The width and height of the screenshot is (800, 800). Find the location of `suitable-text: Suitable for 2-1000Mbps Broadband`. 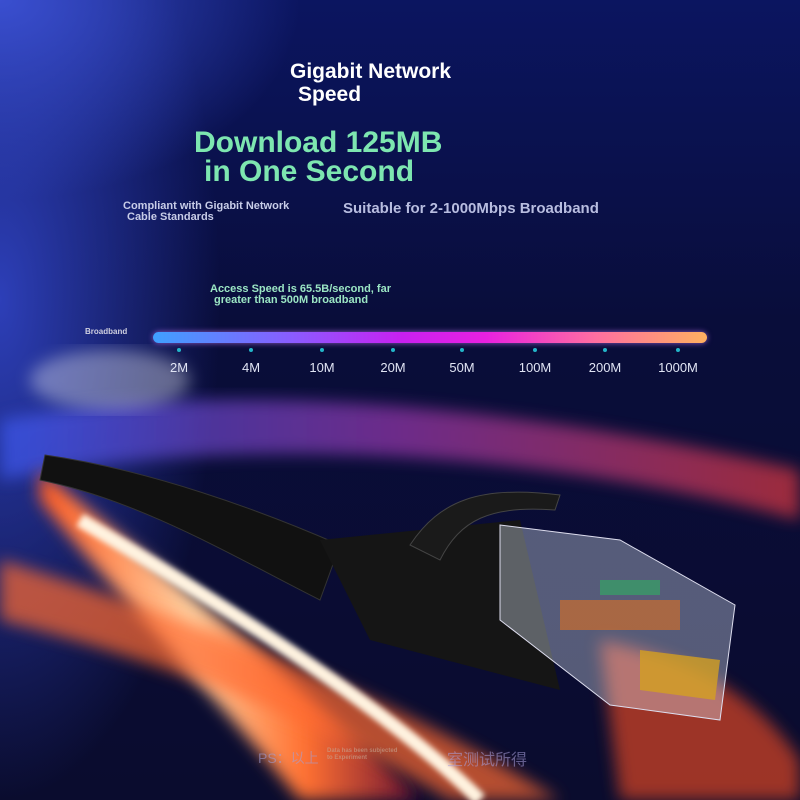

suitable-text: Suitable for 2-1000Mbps Broadband is located at coordinates (471, 208).